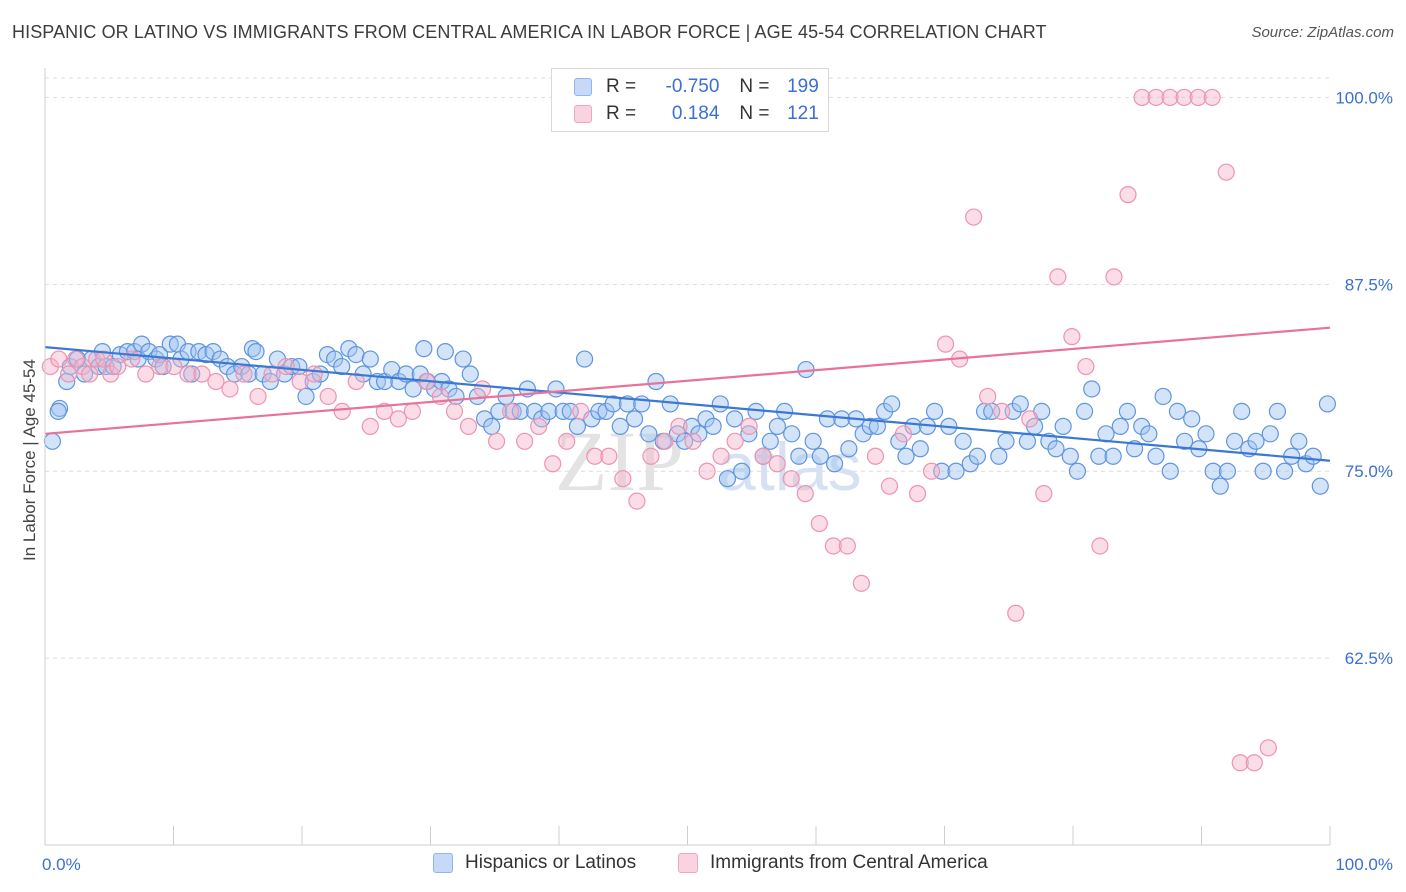 This screenshot has height=892, width=1406. I want to click on bottom-legend-item-hispanic: Hispanics or Latinos, so click(534, 863).